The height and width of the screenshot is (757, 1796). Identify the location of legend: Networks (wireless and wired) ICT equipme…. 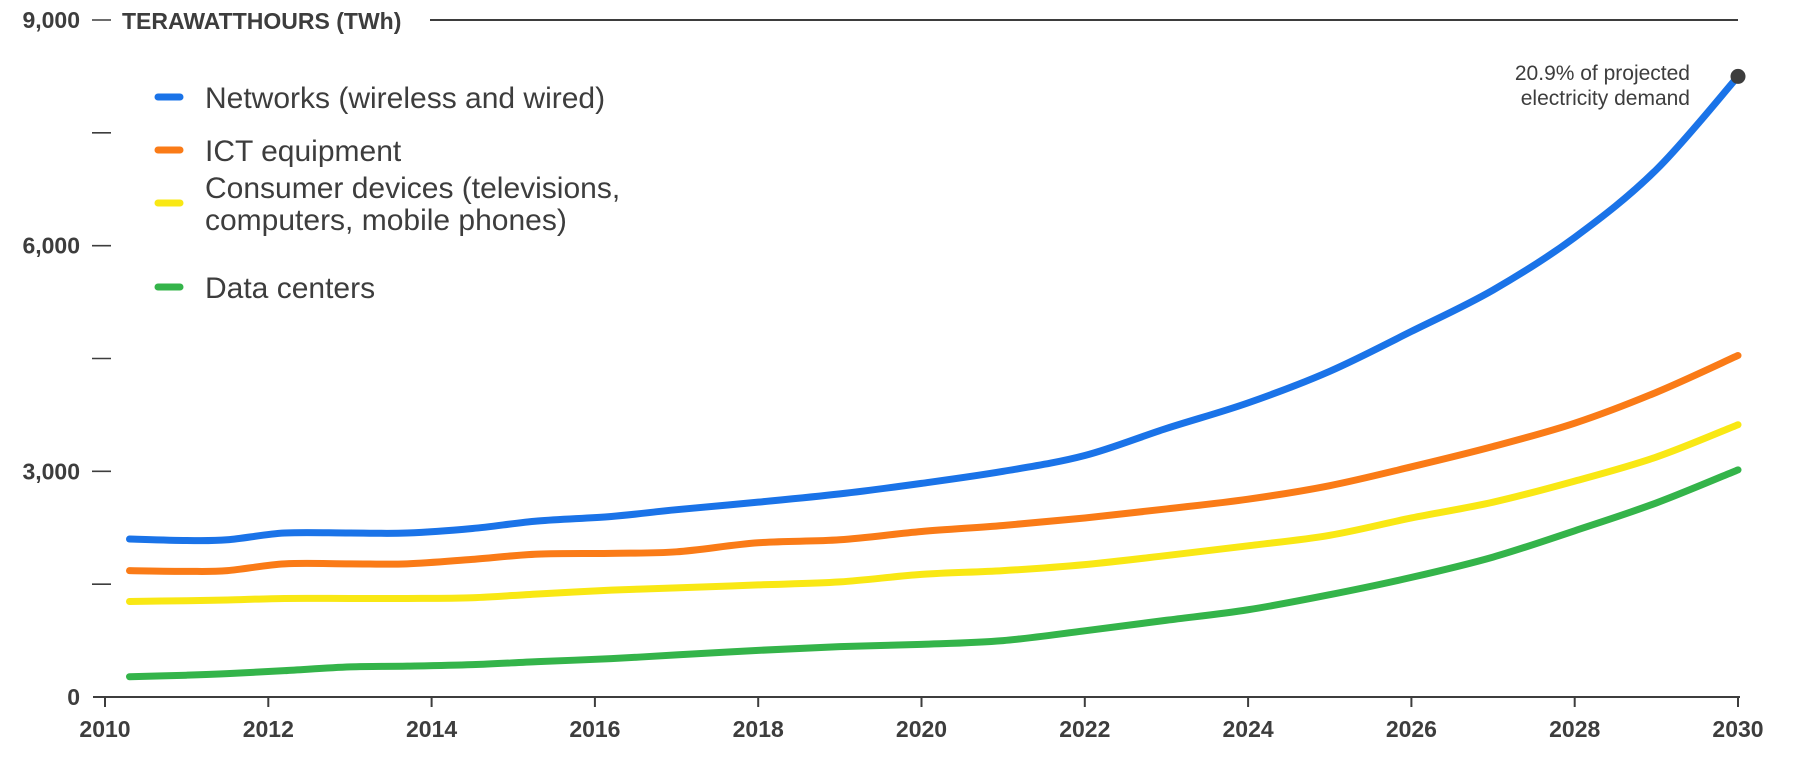
(387, 193).